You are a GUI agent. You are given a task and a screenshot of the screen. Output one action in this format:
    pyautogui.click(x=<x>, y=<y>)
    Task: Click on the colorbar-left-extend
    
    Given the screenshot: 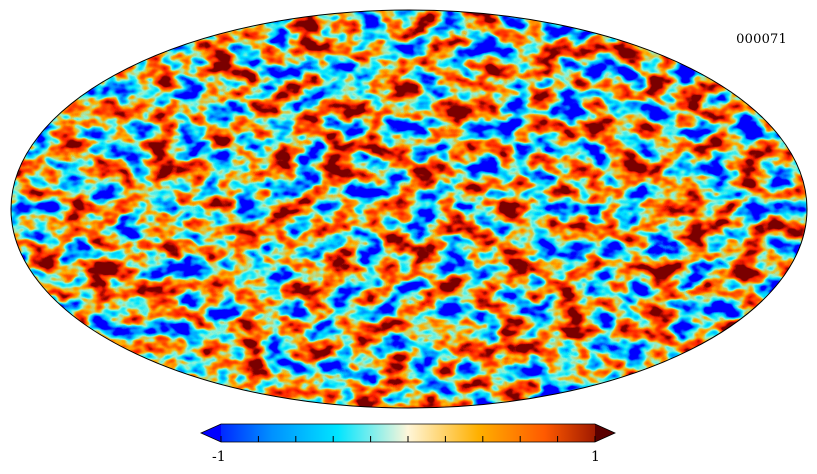 What is the action you would take?
    pyautogui.click(x=211, y=433)
    